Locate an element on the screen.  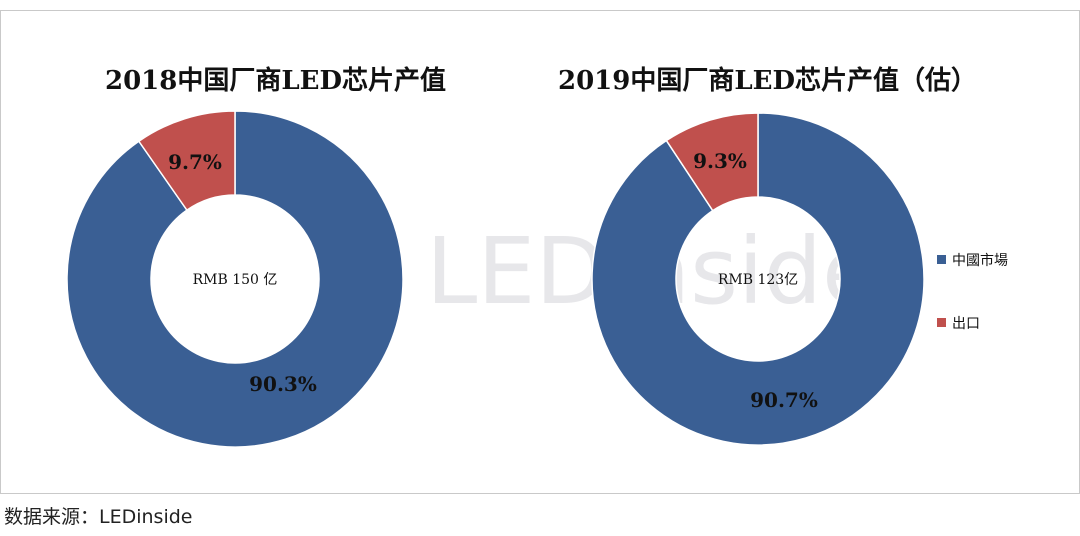
center-label-0: RMB 150 亿 is located at coordinates (235, 280).